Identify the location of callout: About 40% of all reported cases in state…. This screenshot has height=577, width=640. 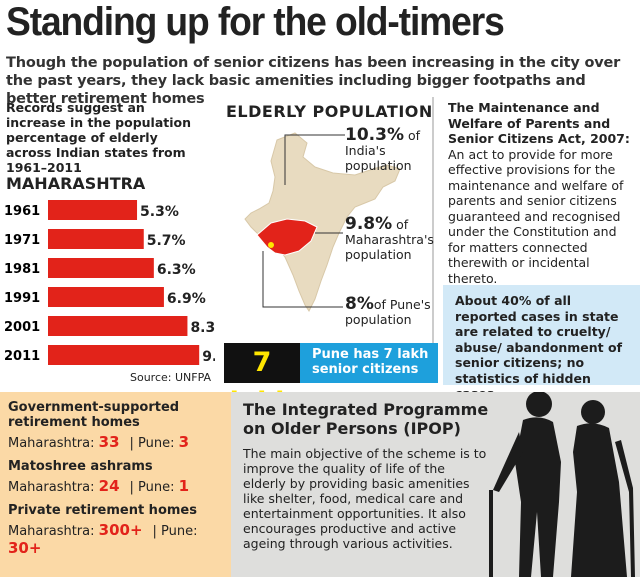
(541, 343).